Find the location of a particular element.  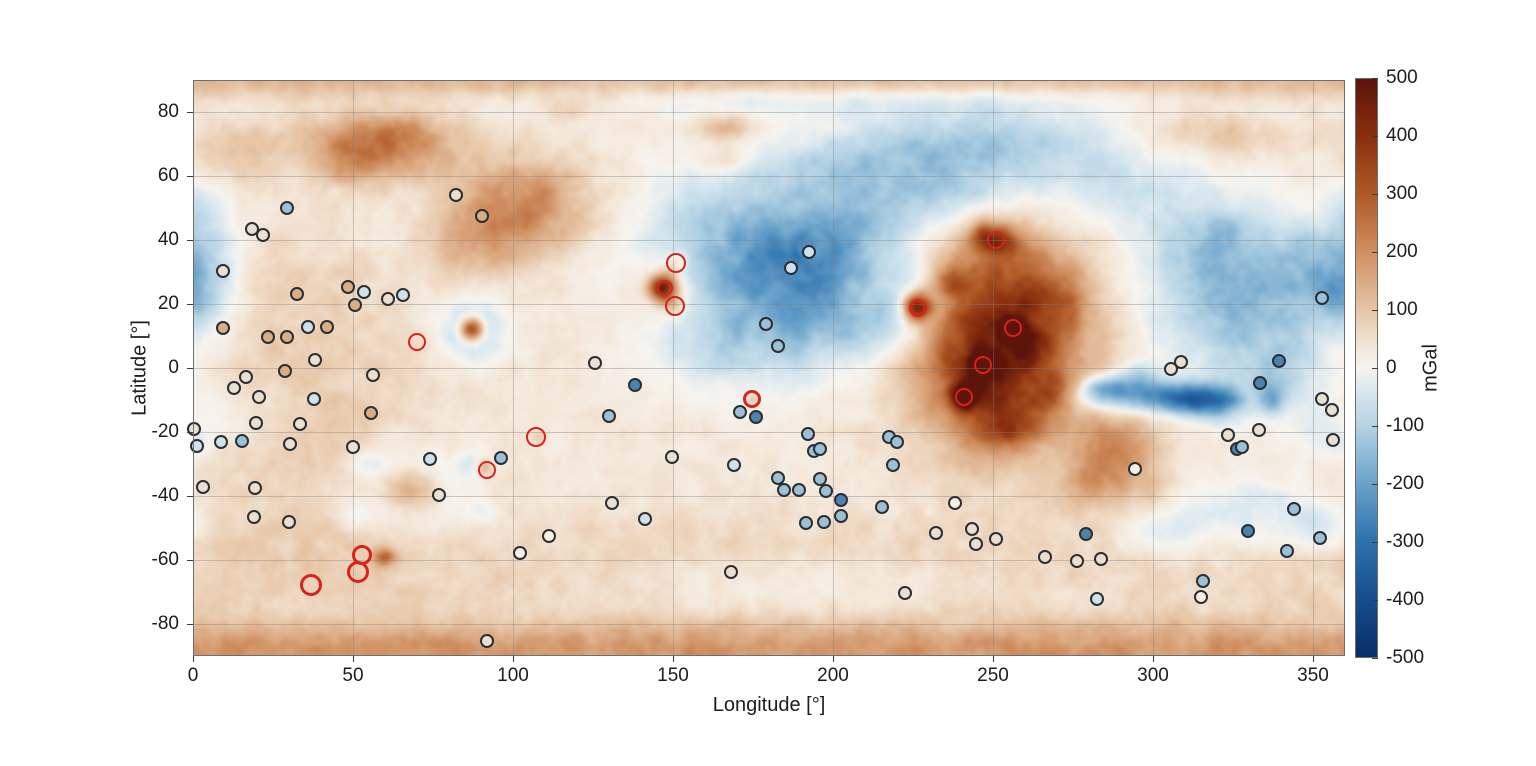

y-tick-label: 20 is located at coordinates (168, 303).